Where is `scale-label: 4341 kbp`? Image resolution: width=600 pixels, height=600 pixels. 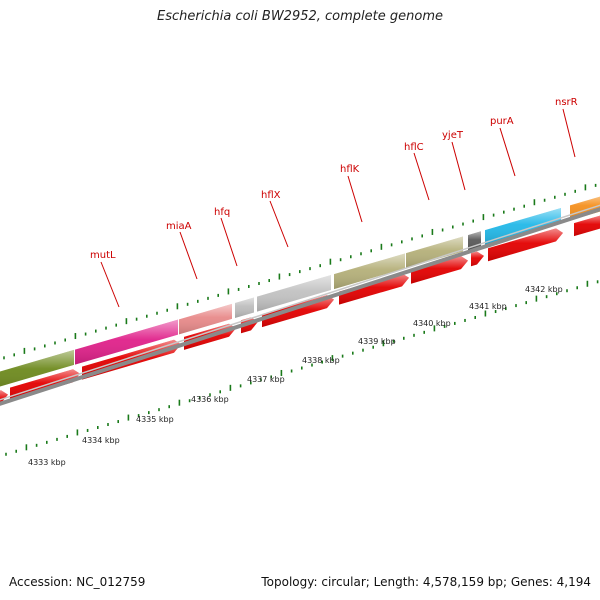 scale-label: 4341 kbp is located at coordinates (488, 306).